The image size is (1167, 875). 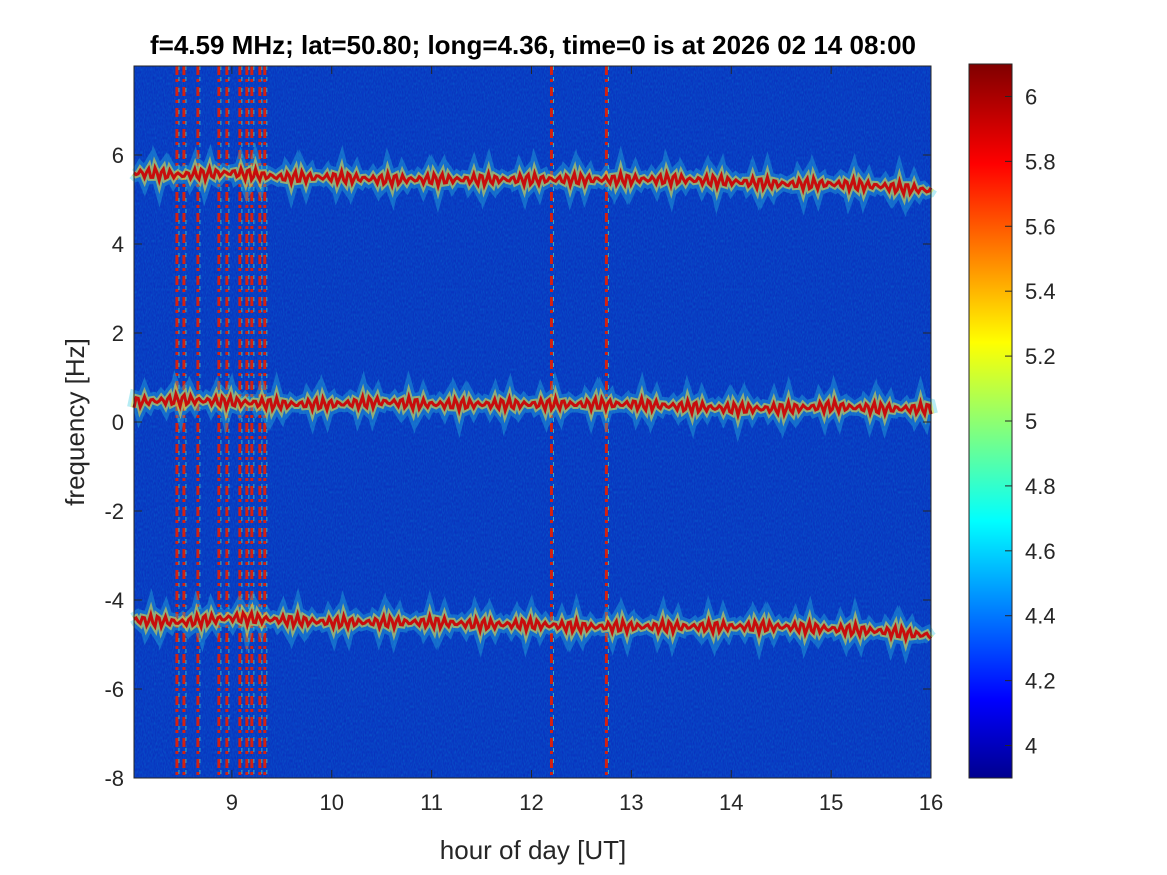 I want to click on y-tick-label: 2, so click(x=118, y=333).